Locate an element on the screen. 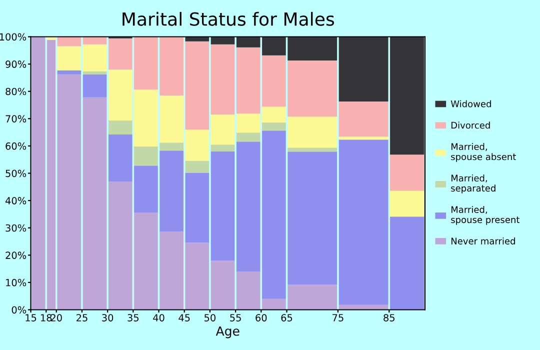 The width and height of the screenshot is (540, 350). legend-label: Married, separated is located at coordinates (473, 184).